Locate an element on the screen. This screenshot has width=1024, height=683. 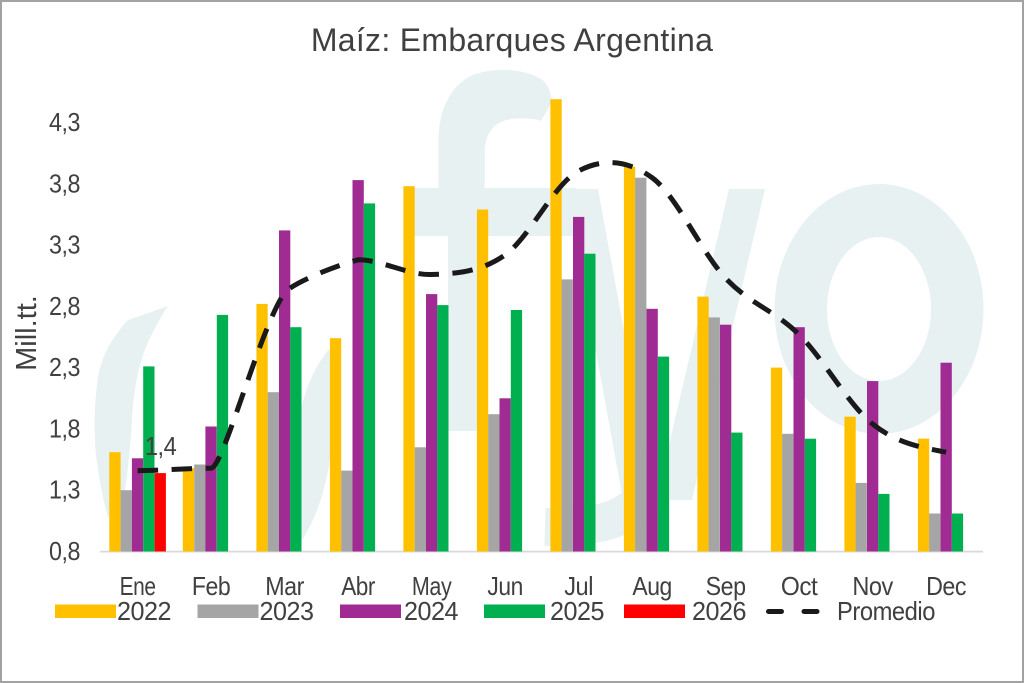
svg-text: 3,8 is located at coordinates (64, 183).